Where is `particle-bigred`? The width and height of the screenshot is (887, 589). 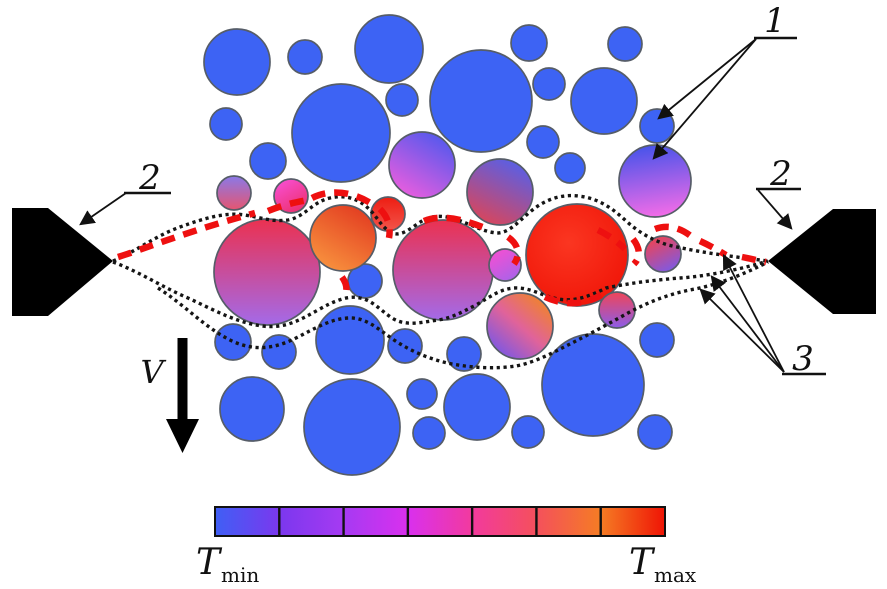 particle-bigred is located at coordinates (577, 255).